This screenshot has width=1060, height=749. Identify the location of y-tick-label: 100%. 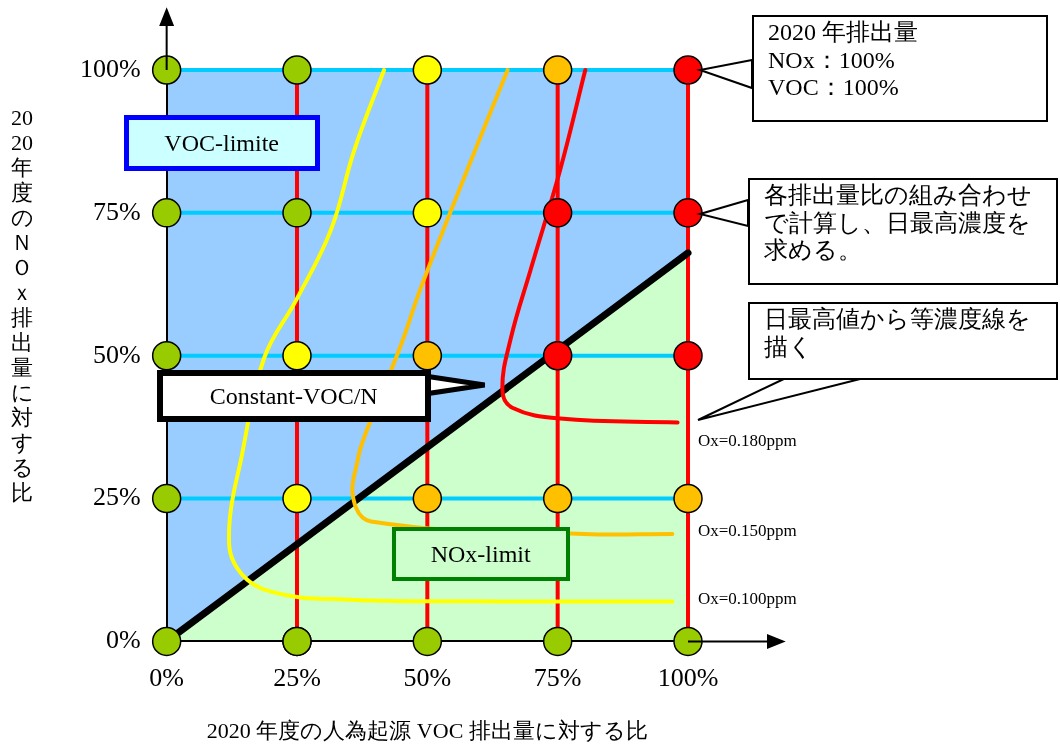
(110, 68).